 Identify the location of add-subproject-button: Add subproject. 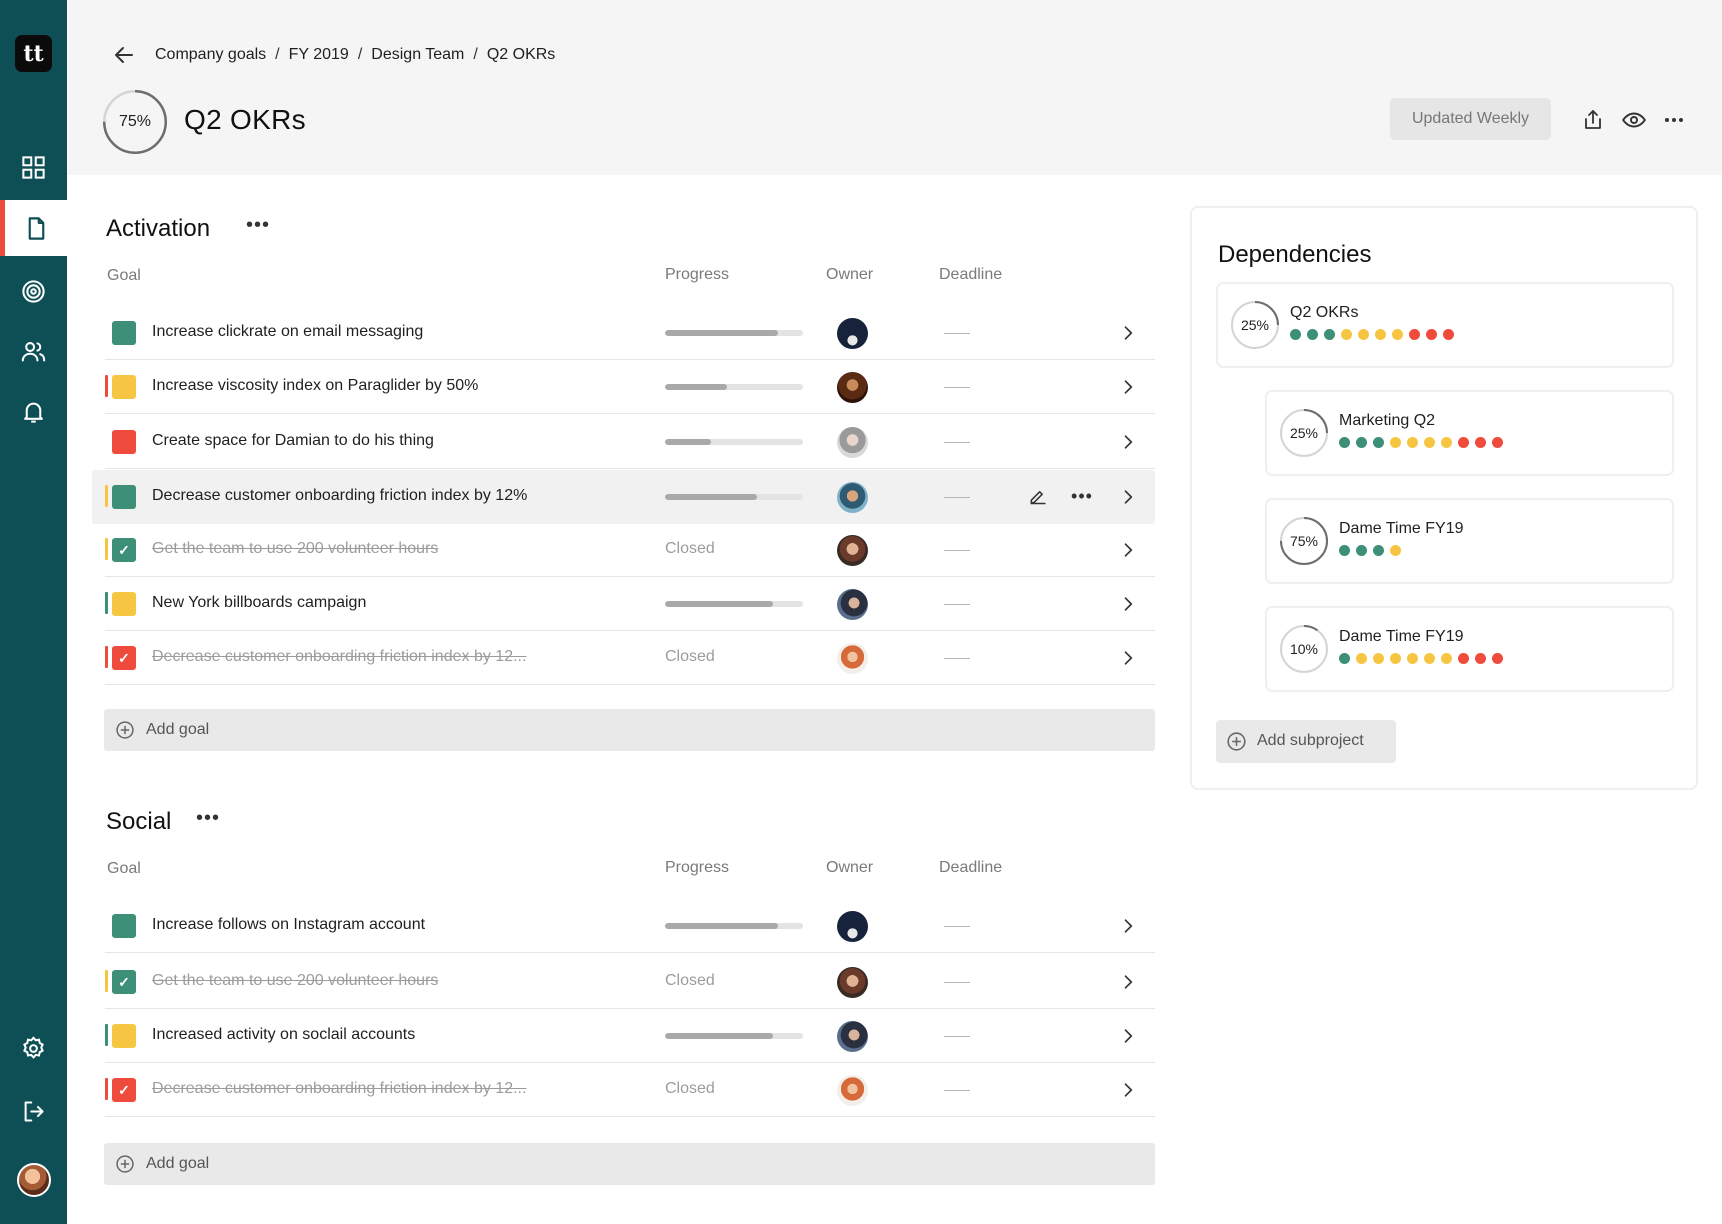
(1306, 741).